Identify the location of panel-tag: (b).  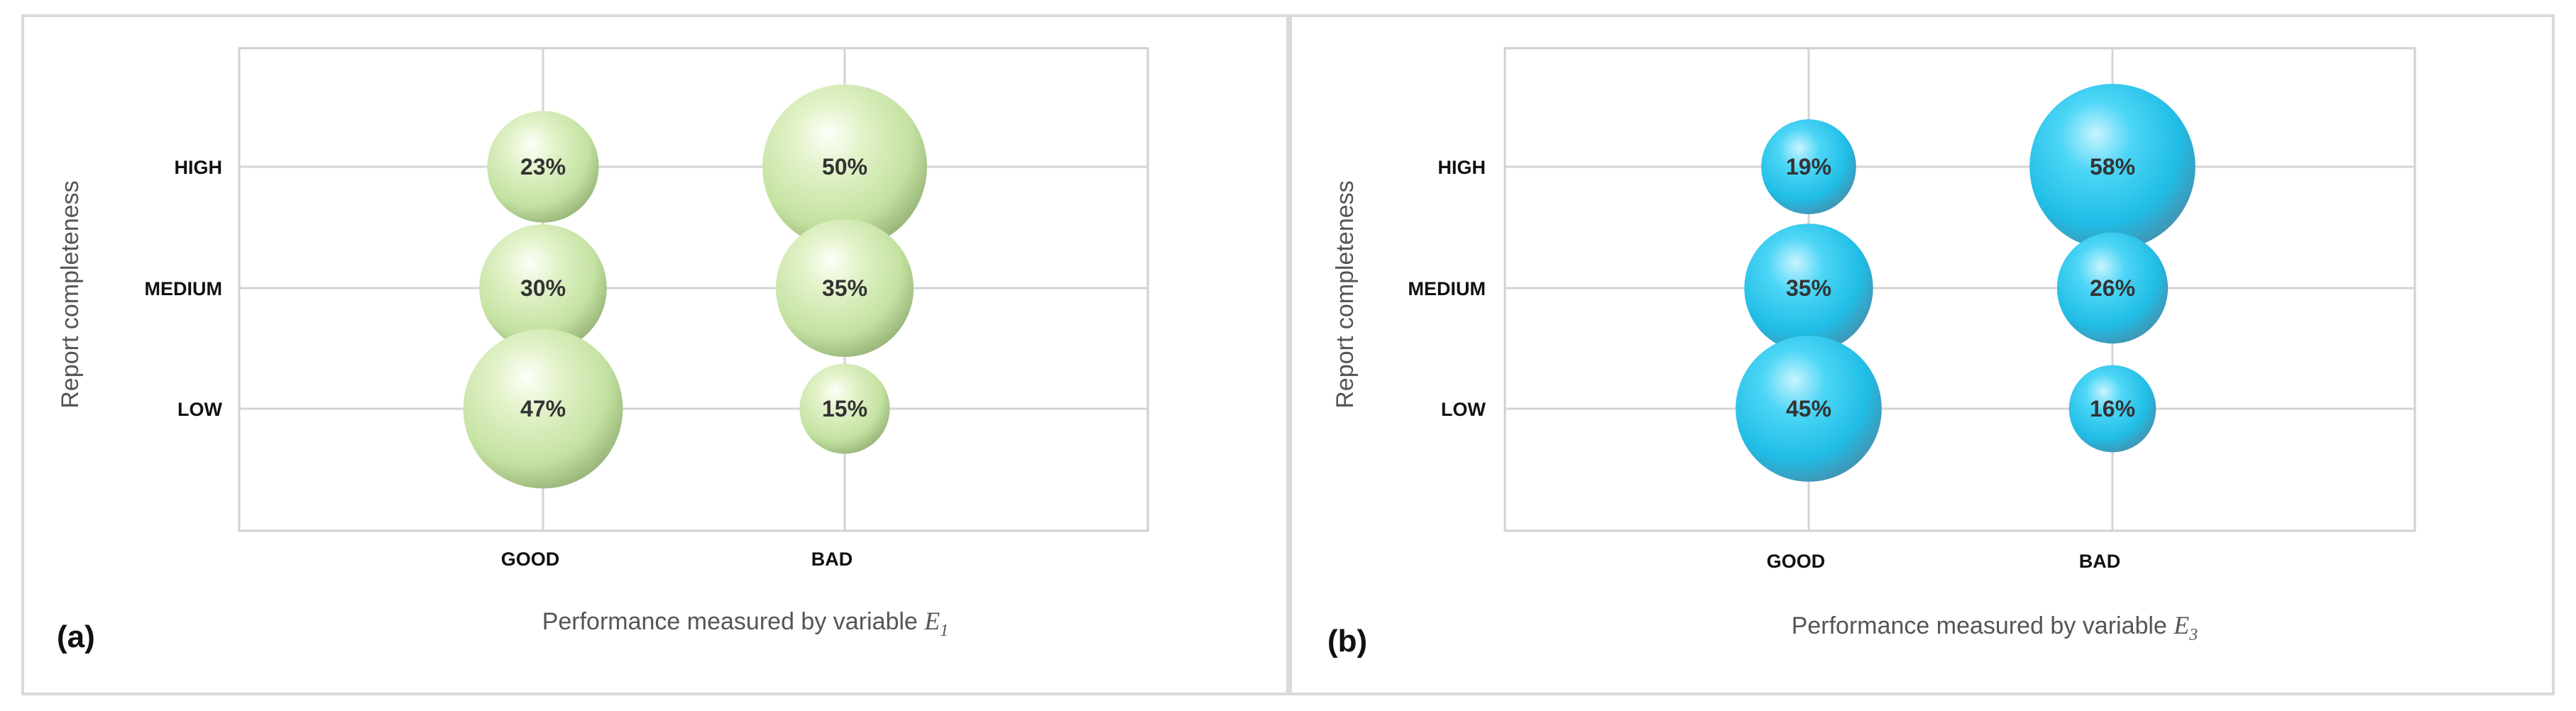
(1347, 641).